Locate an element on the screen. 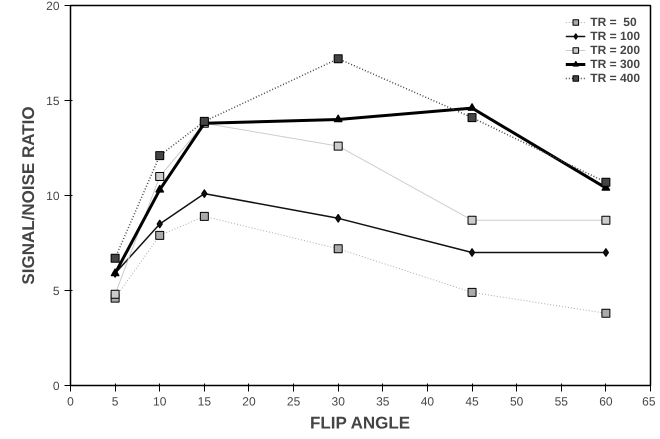 This screenshot has height=439, width=660. y-axis-title: SIGNAL/NOISE RATIO is located at coordinates (28, 195).